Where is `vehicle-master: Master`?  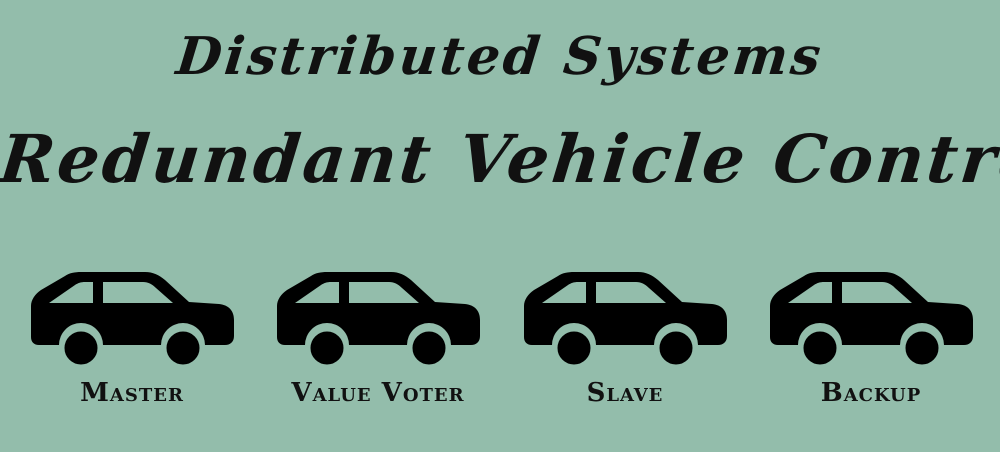
vehicle-master: Master is located at coordinates (132, 345).